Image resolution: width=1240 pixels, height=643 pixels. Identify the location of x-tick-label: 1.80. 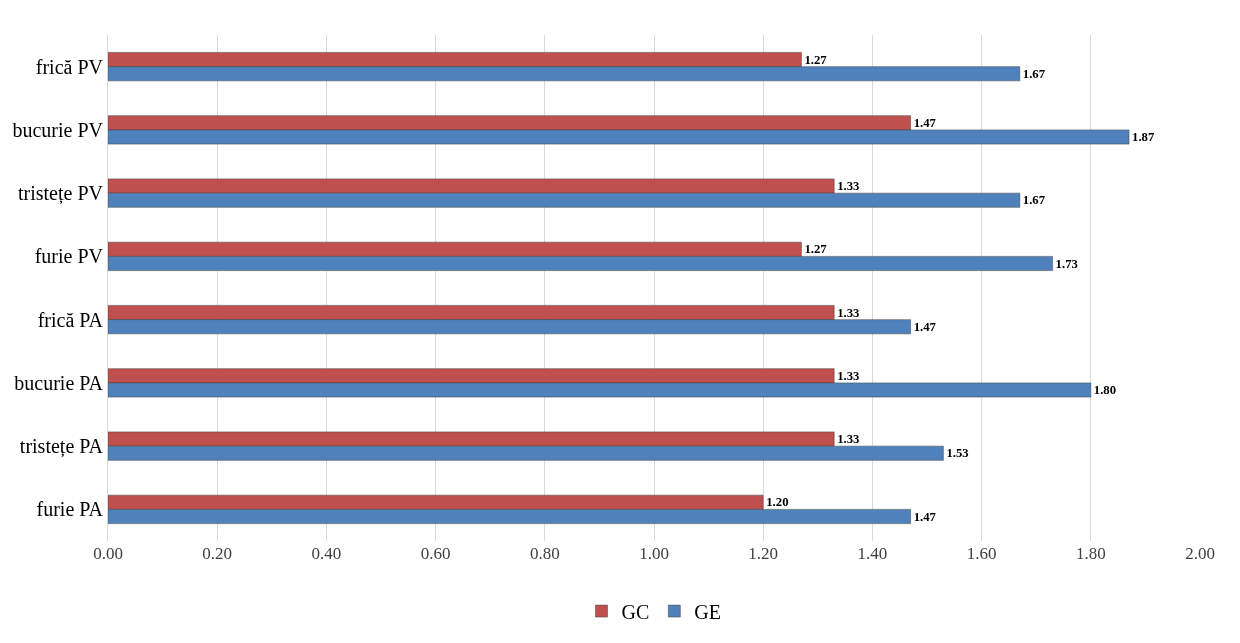
(1090, 553).